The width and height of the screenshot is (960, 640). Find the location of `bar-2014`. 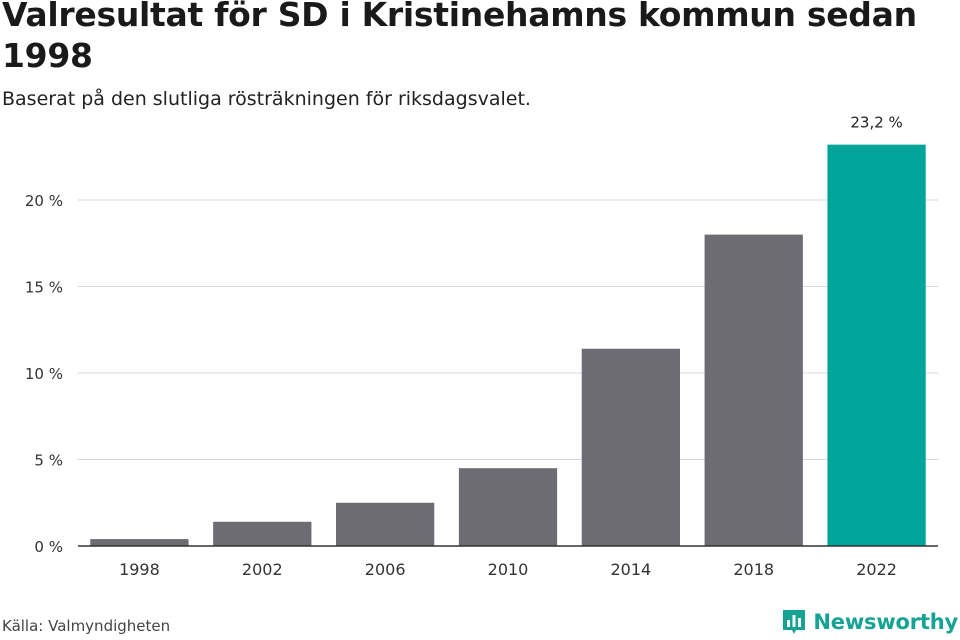

bar-2014 is located at coordinates (630, 447).